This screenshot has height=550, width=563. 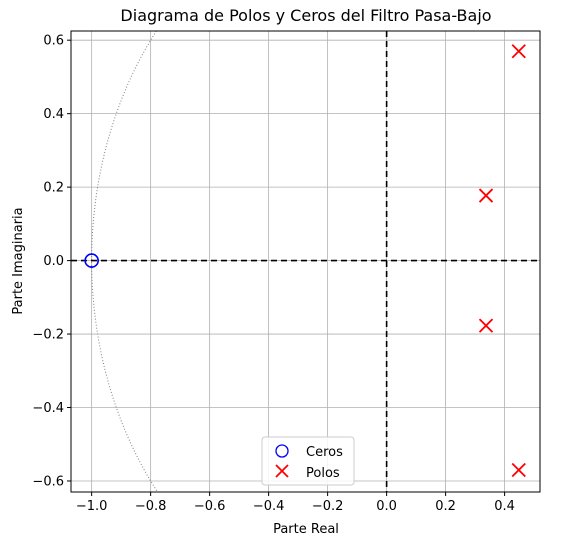 What do you see at coordinates (269, 506) in the screenshot?
I see `x-tick-label: −0.4` at bounding box center [269, 506].